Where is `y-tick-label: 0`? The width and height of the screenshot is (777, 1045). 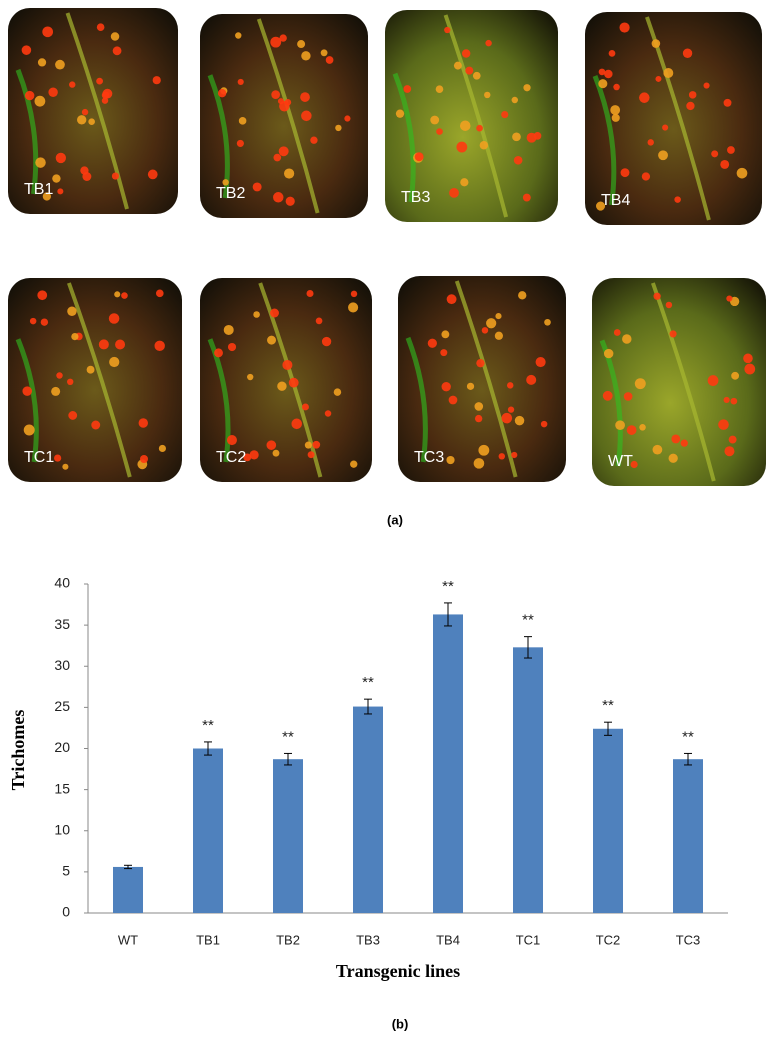 y-tick-label: 0 is located at coordinates (66, 912).